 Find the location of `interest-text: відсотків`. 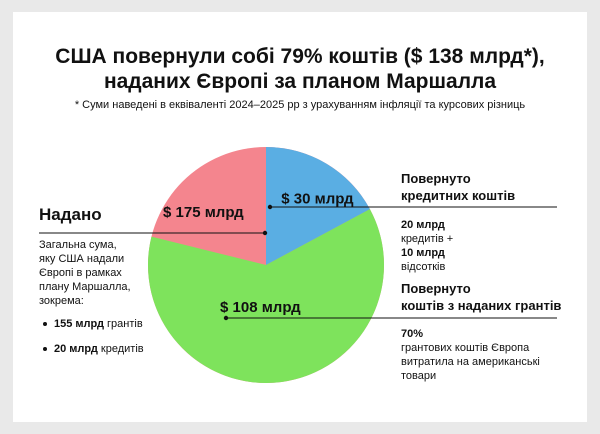

interest-text: відсотків is located at coordinates (423, 267).